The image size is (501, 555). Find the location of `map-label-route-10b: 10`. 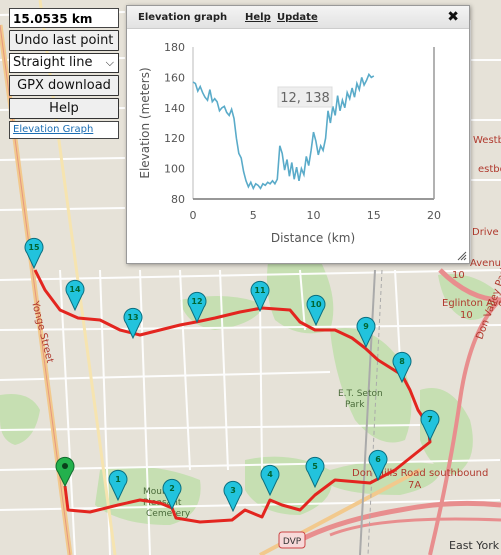

map-label-route-10b: 10 is located at coordinates (466, 315).